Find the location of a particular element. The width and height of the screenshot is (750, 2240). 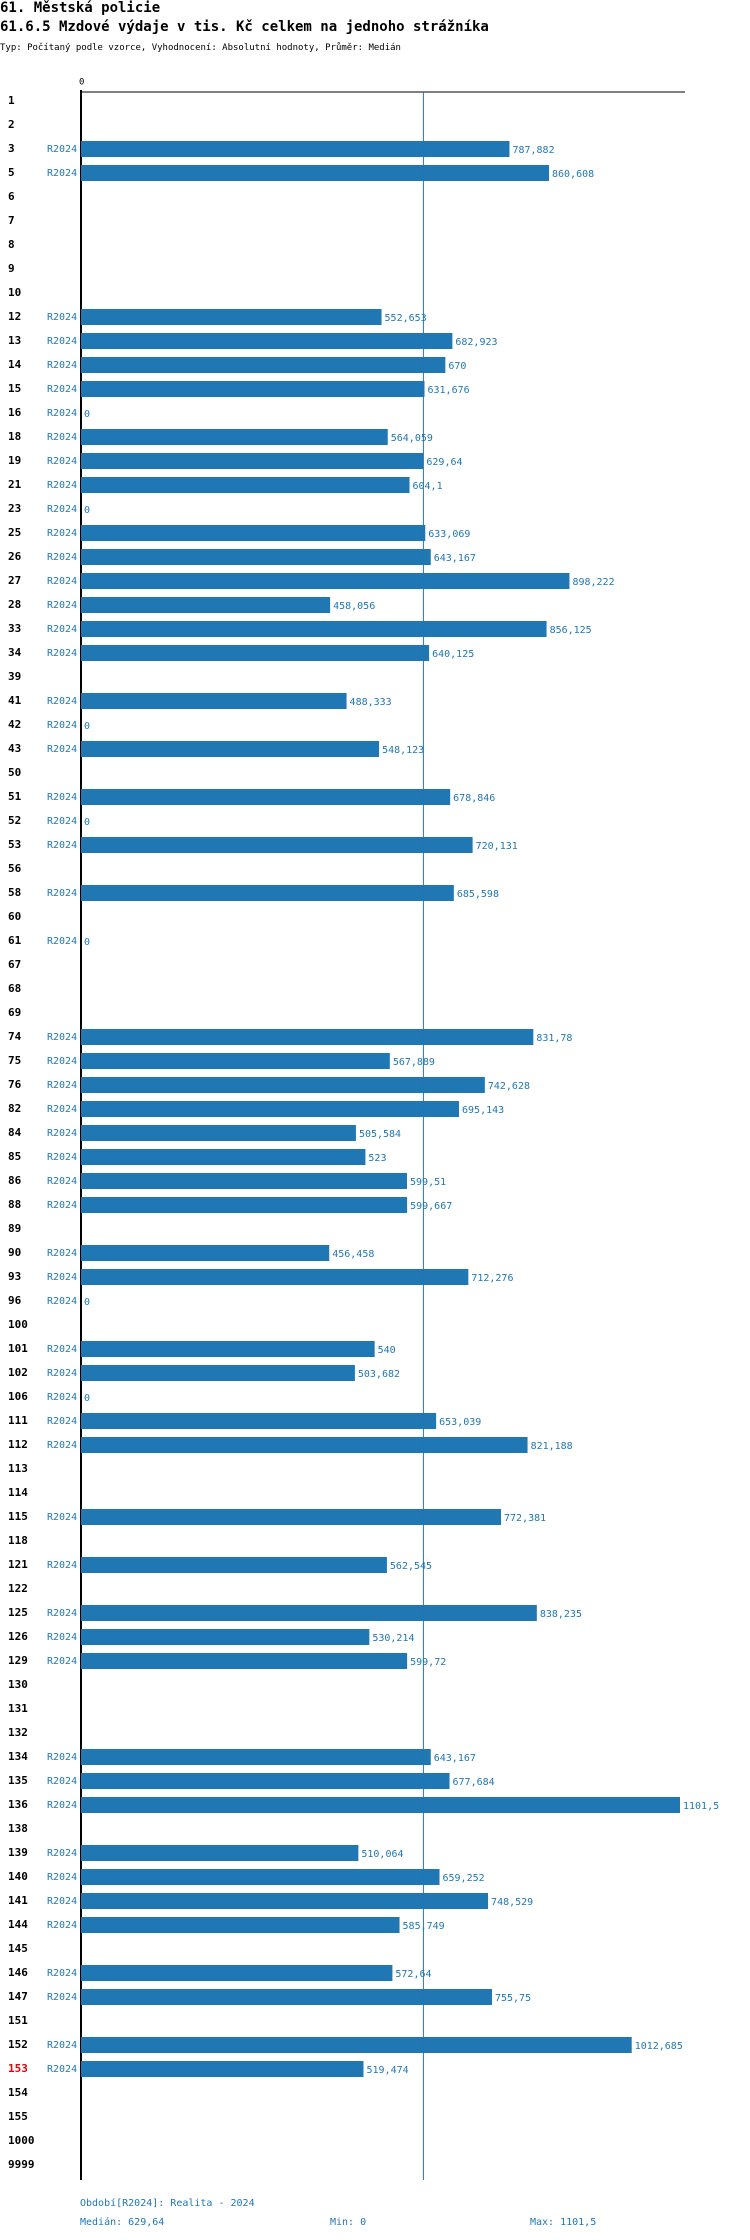

value-label: 720,131 is located at coordinates (497, 846).